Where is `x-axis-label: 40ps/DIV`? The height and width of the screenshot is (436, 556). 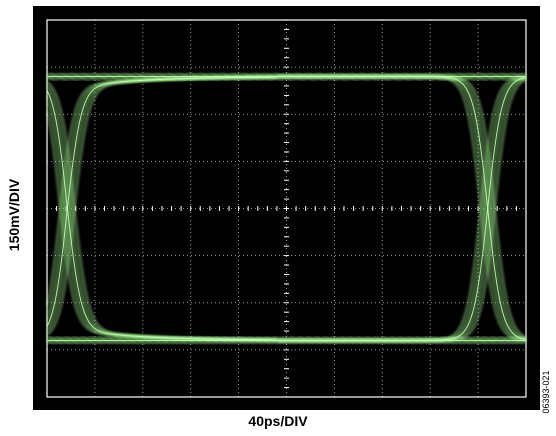
x-axis-label: 40ps/DIV is located at coordinates (278, 421).